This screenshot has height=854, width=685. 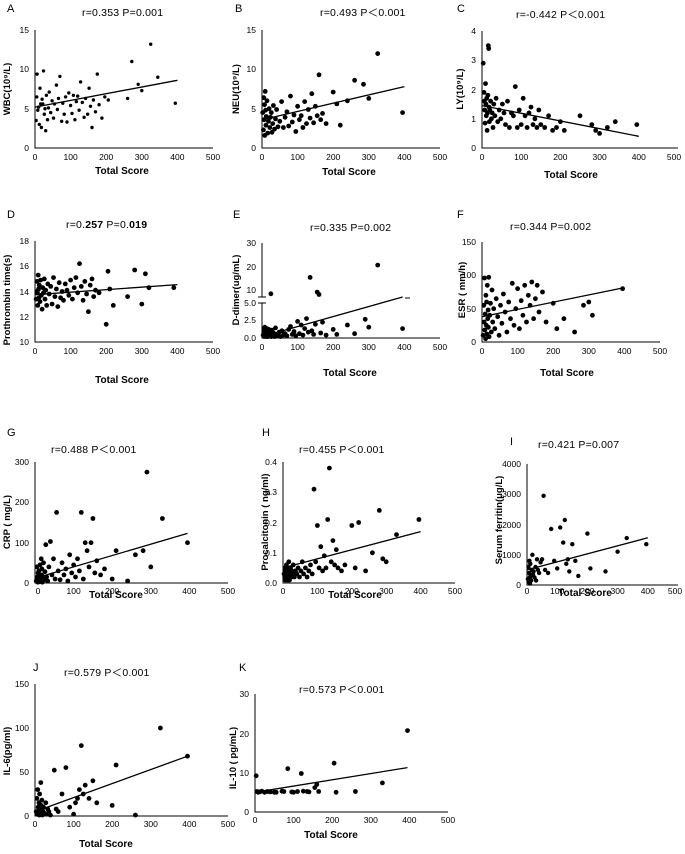 I want to click on panel-d-ytick: 16, so click(x=25, y=266).